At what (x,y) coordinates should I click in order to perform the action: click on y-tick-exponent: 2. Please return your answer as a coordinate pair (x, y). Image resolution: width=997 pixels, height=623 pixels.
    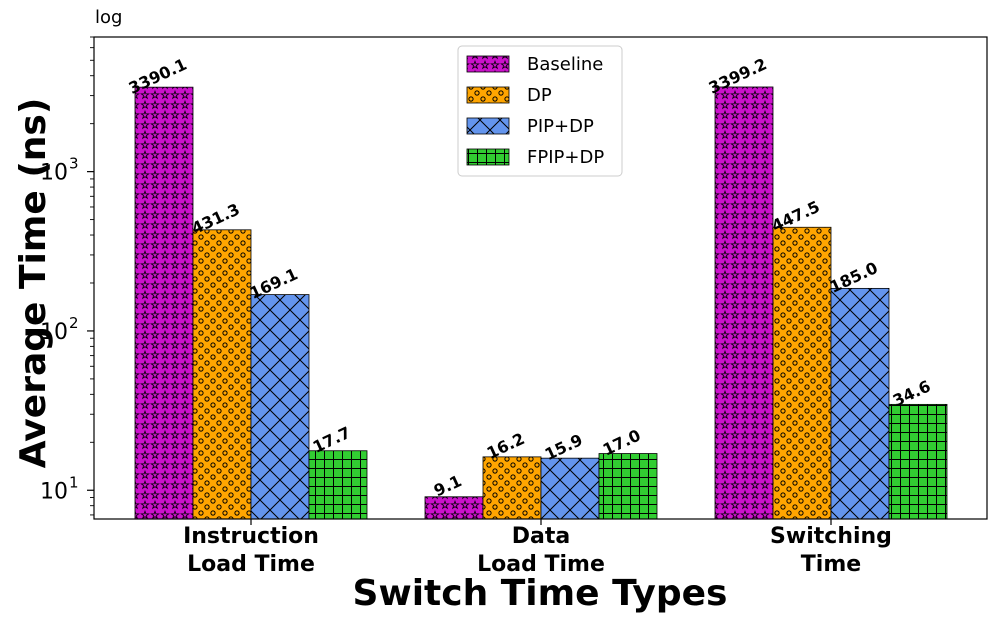
    Looking at the image, I should click on (74, 323).